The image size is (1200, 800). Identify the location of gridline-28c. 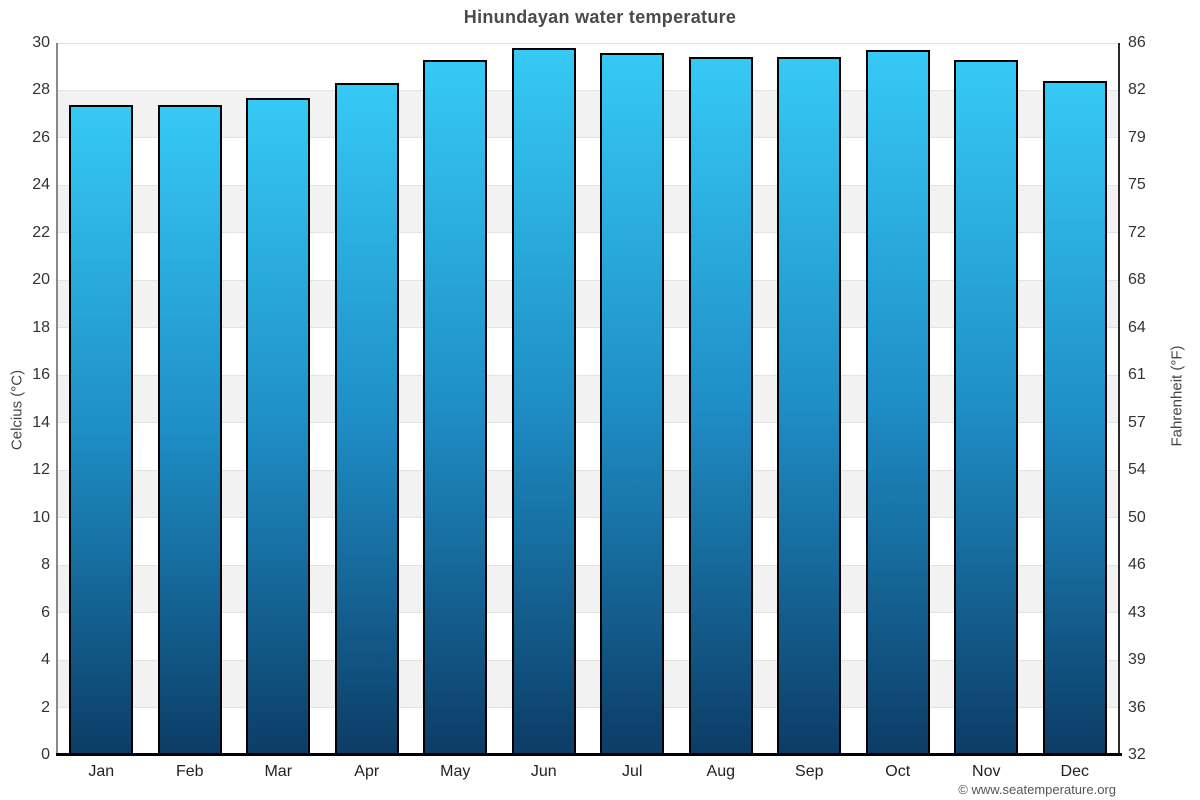
(588, 90).